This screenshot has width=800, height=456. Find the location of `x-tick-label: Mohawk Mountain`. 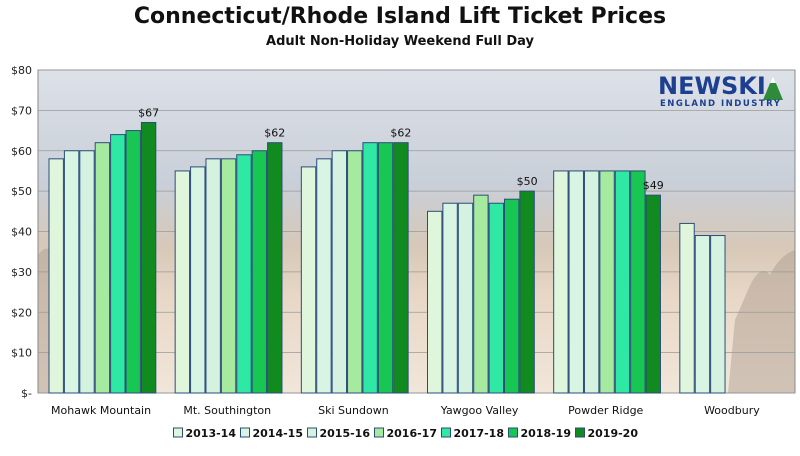

x-tick-label: Mohawk Mountain is located at coordinates (101, 410).